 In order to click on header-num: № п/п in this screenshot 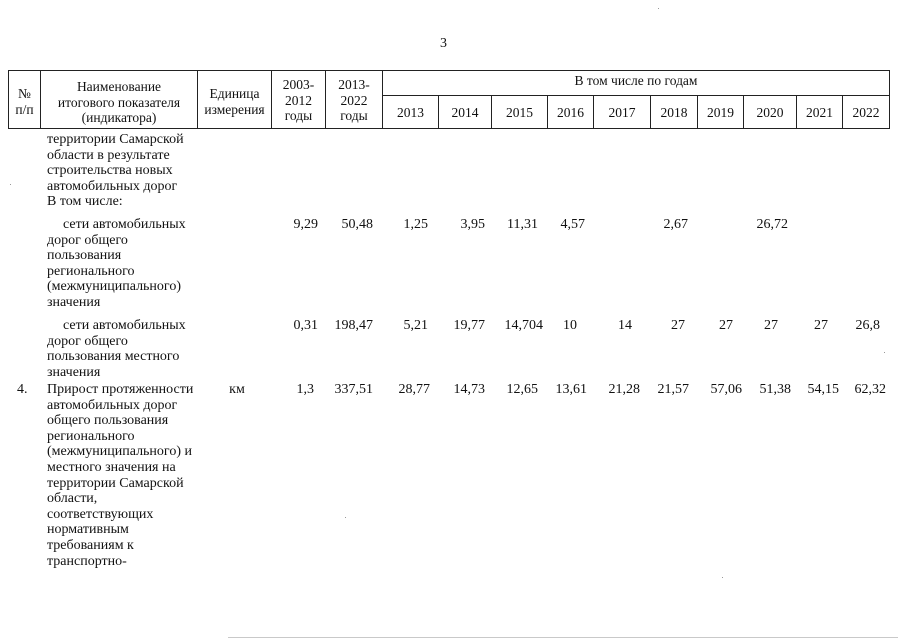, I will do `click(24, 101)`.